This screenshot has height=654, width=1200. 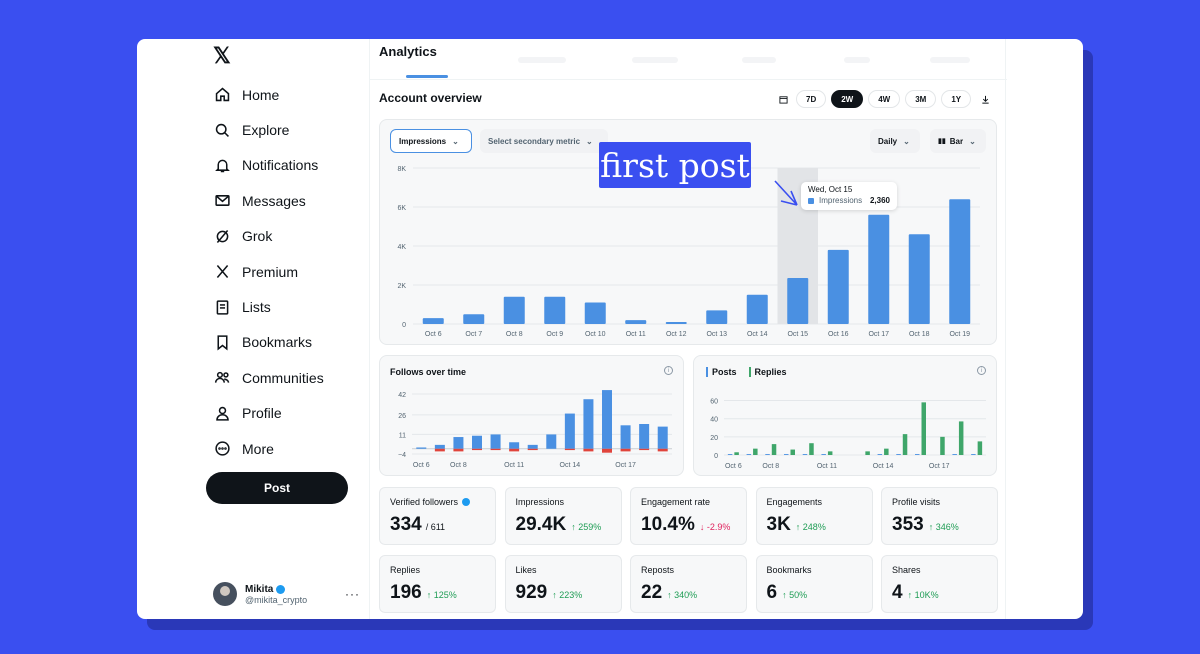 What do you see at coordinates (814, 516) in the screenshot?
I see `stat-card-engagements: Engagements 3K ↑ 248%` at bounding box center [814, 516].